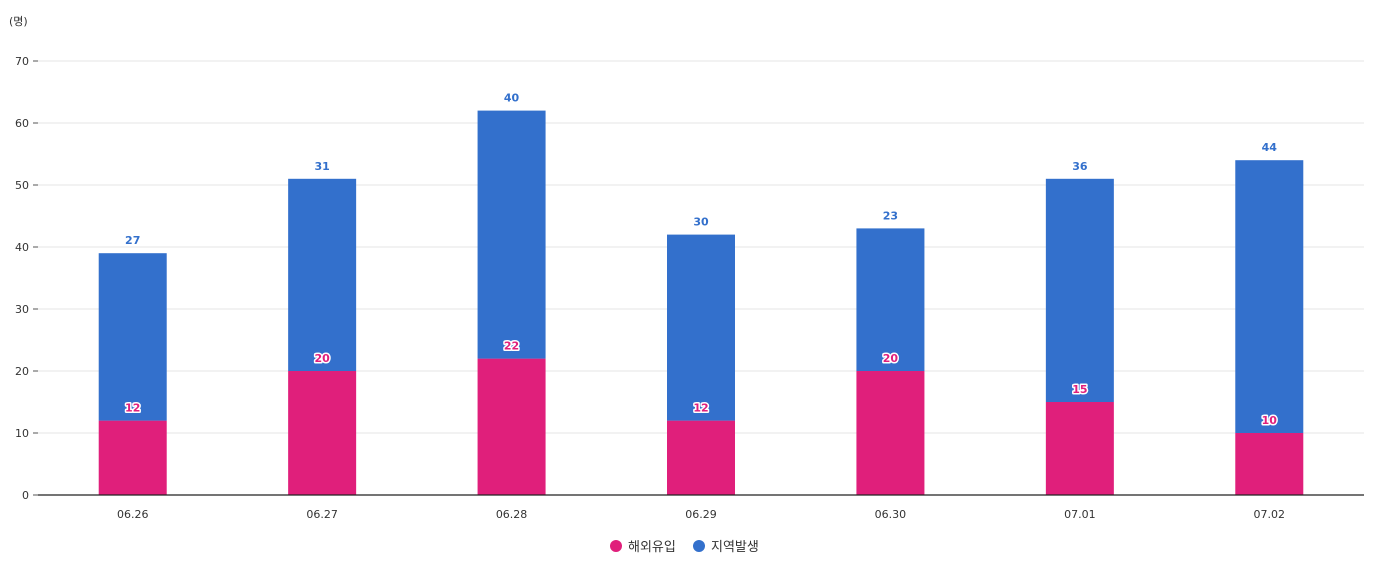  Describe the element at coordinates (890, 215) in the screenshot. I see `value-label-local: 23` at that location.